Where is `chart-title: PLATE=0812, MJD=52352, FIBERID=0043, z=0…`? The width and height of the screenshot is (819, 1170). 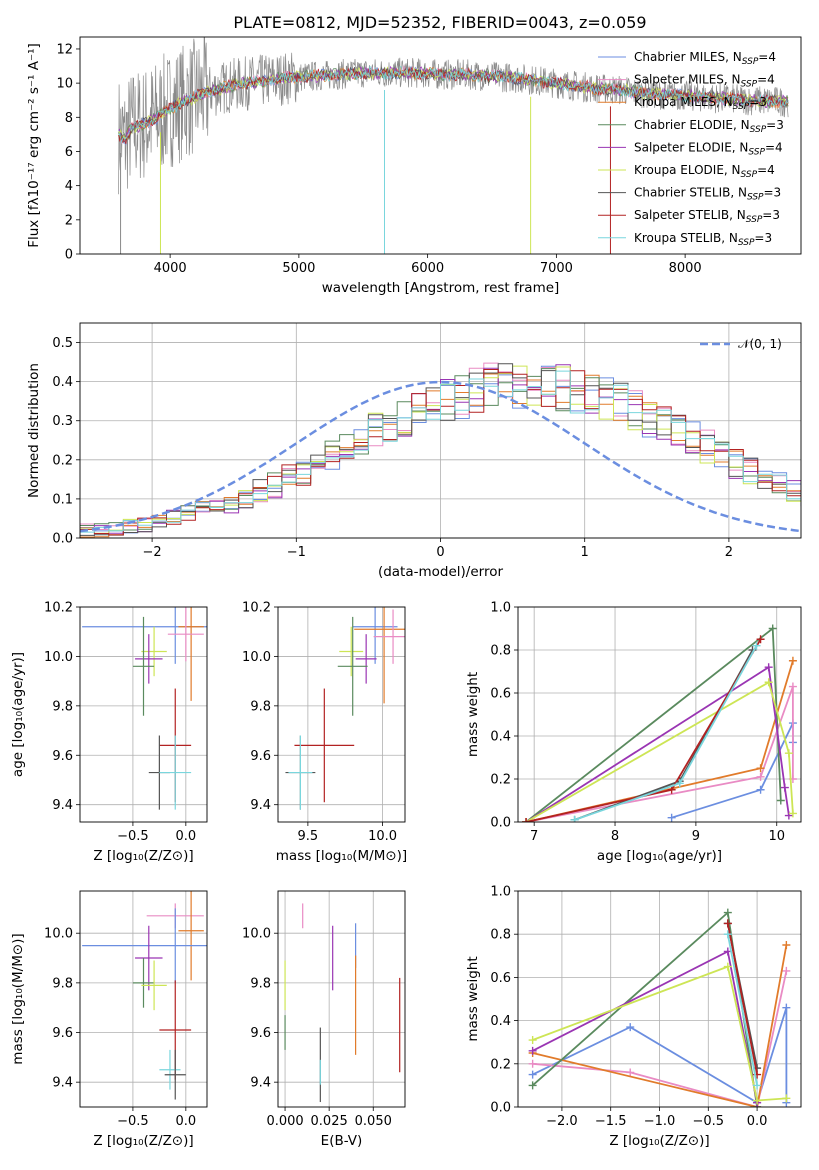 chart-title: PLATE=0812, MJD=52352, FIBERID=0043, z=0… is located at coordinates (439, 22).